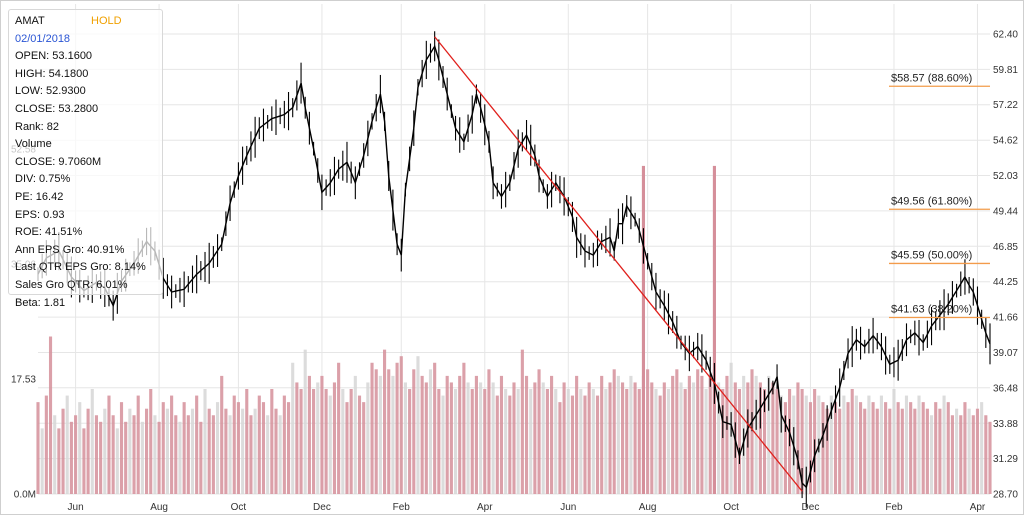  What do you see at coordinates (52, 73) in the screenshot?
I see `high-value: HIGH: 54.1800` at bounding box center [52, 73].